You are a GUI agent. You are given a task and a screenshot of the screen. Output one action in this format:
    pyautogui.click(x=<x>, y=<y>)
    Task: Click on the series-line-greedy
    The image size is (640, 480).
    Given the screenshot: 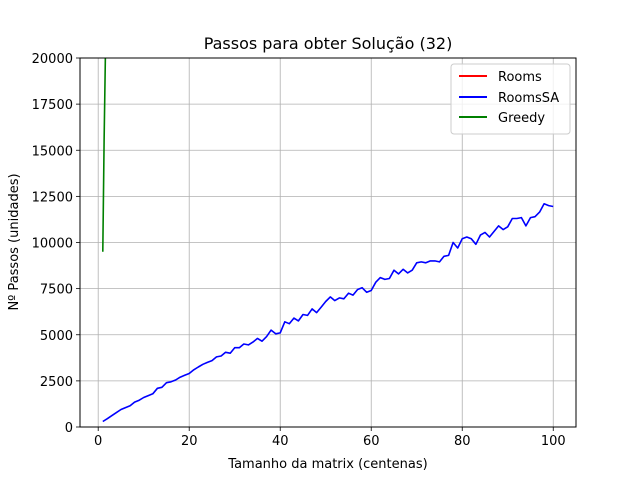 What is the action you would take?
    pyautogui.click(x=104, y=155)
    